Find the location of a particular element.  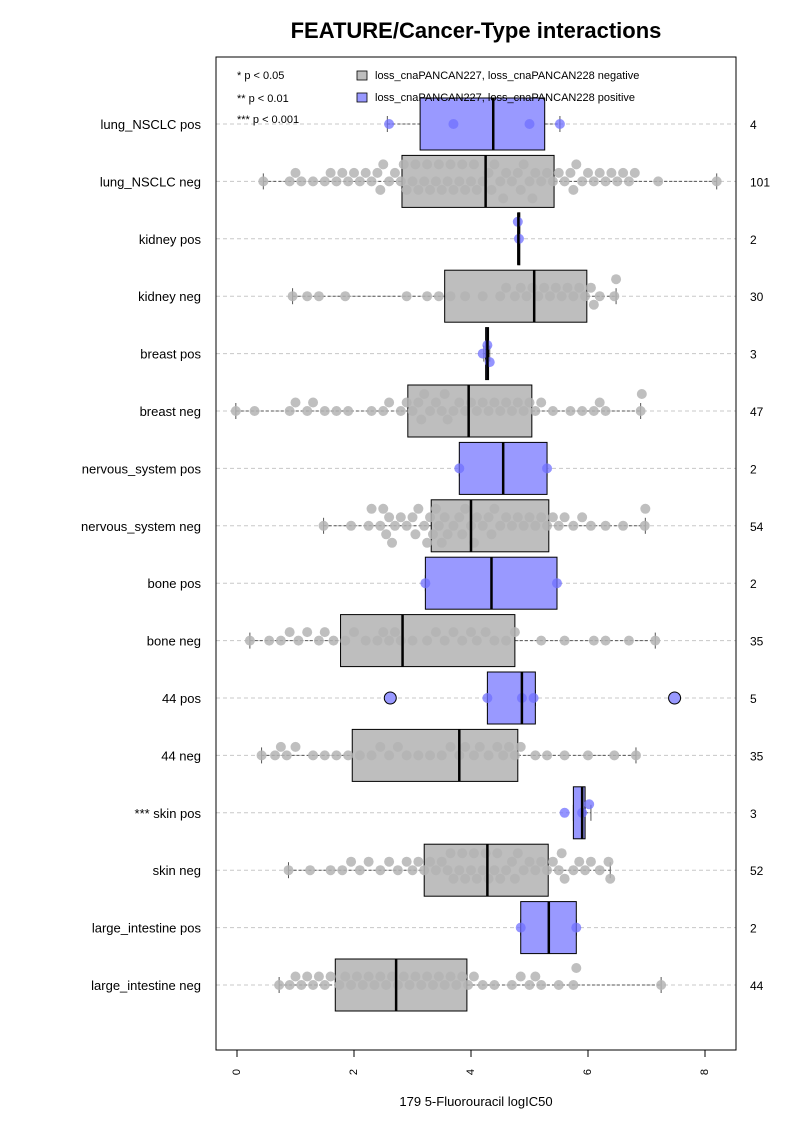

p-legend-3: *** p < 0.001 is located at coordinates (268, 120).